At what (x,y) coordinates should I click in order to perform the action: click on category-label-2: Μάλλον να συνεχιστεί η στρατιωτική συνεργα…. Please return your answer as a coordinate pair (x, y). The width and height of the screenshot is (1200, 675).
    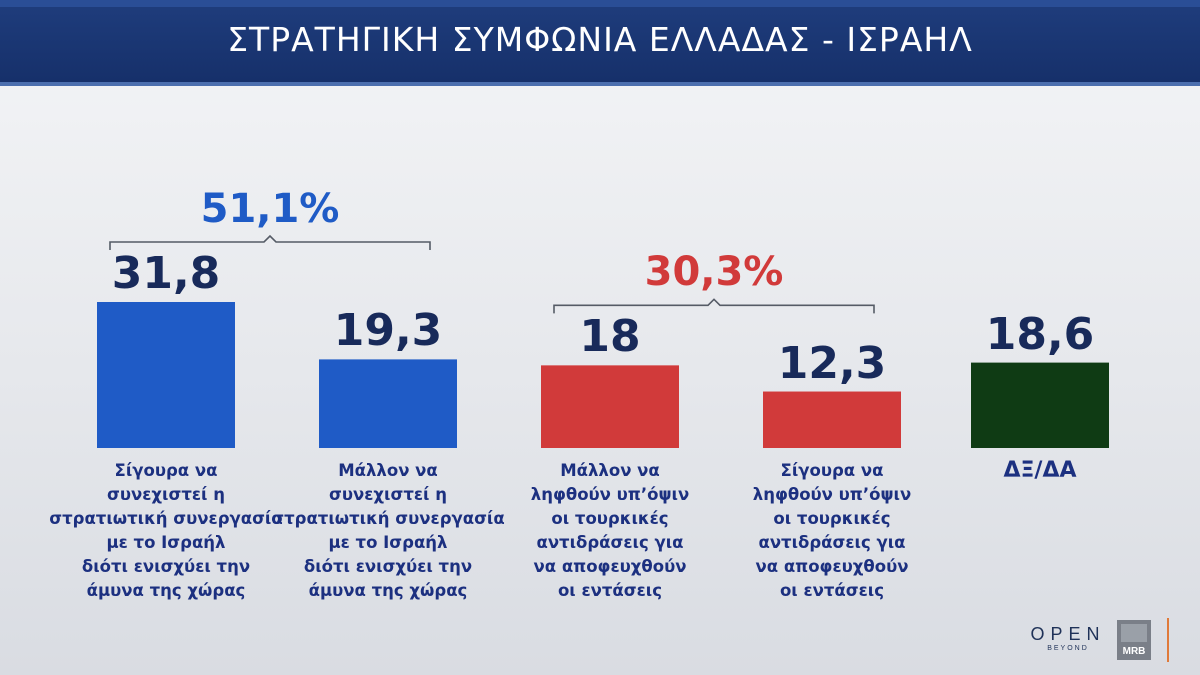
    Looking at the image, I should click on (388, 531).